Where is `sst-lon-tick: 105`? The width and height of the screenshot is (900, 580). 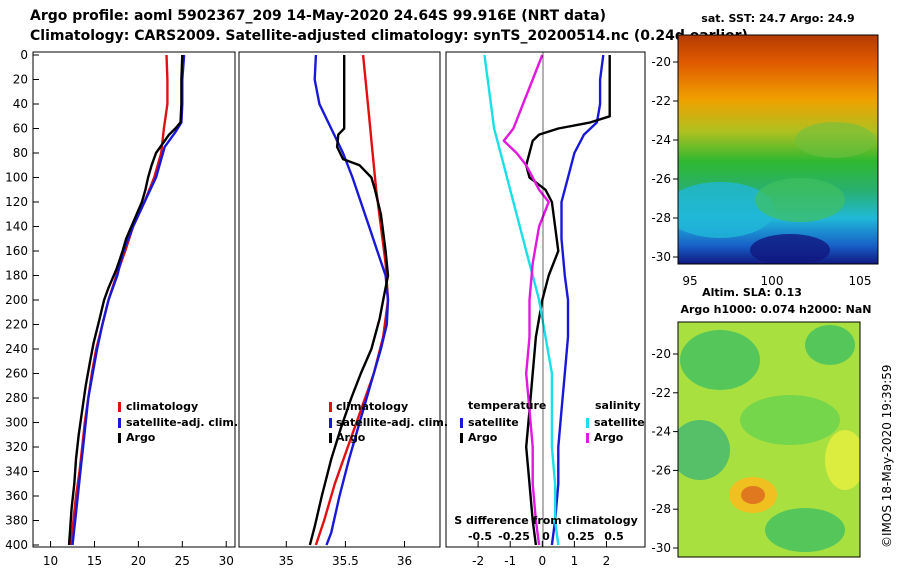 sst-lon-tick: 105 is located at coordinates (860, 281).